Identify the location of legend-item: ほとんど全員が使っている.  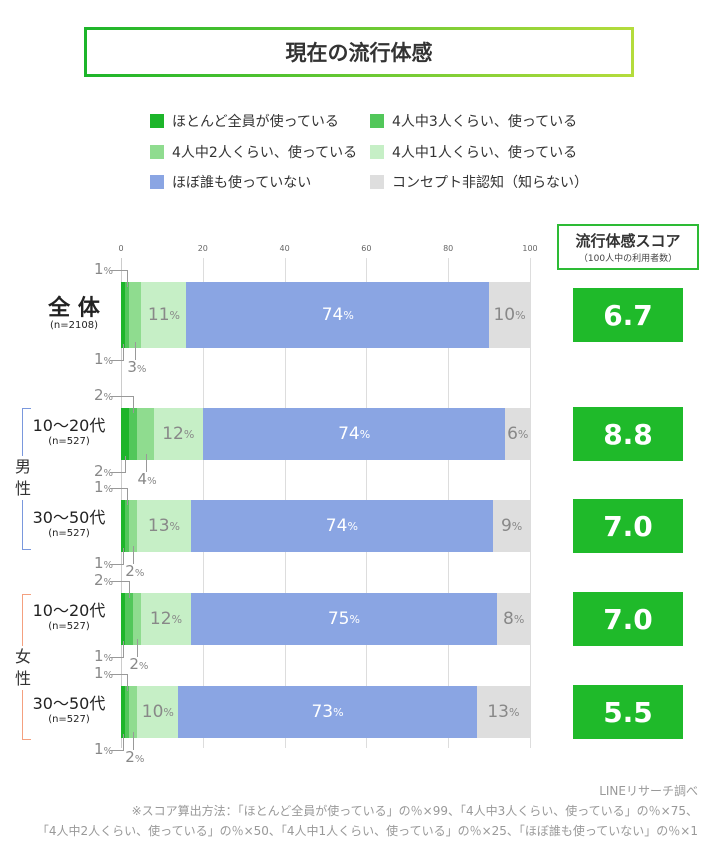
(244, 121).